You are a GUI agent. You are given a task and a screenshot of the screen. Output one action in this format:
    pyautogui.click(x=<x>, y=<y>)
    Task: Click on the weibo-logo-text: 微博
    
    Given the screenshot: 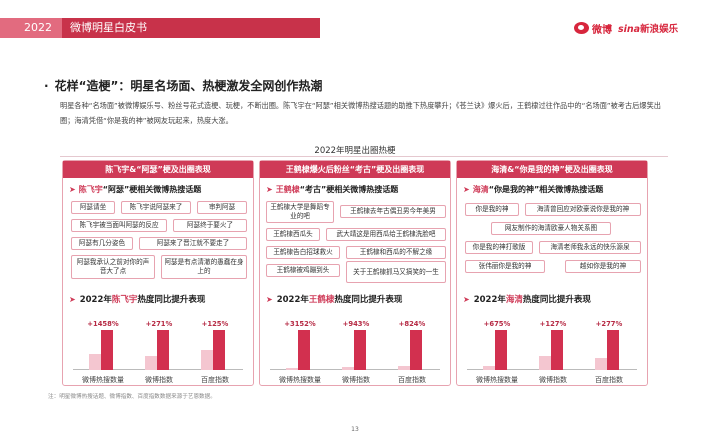 What is the action you would take?
    pyautogui.click(x=602, y=30)
    